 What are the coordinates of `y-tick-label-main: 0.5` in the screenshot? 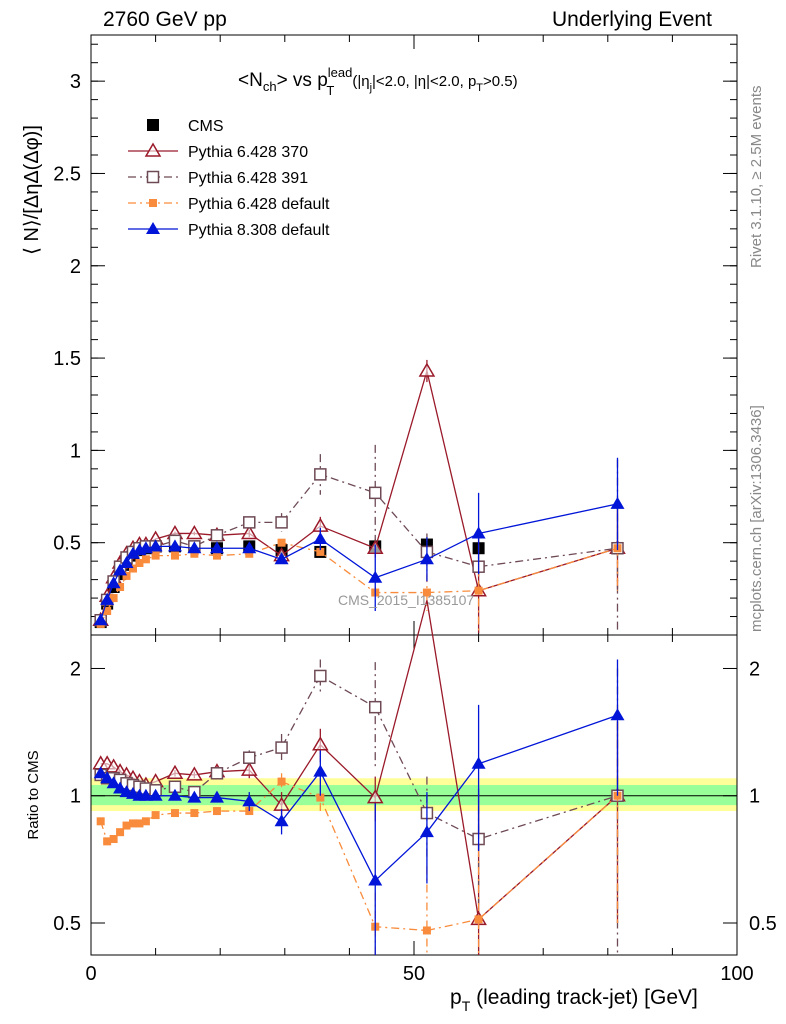 It's located at (67, 544).